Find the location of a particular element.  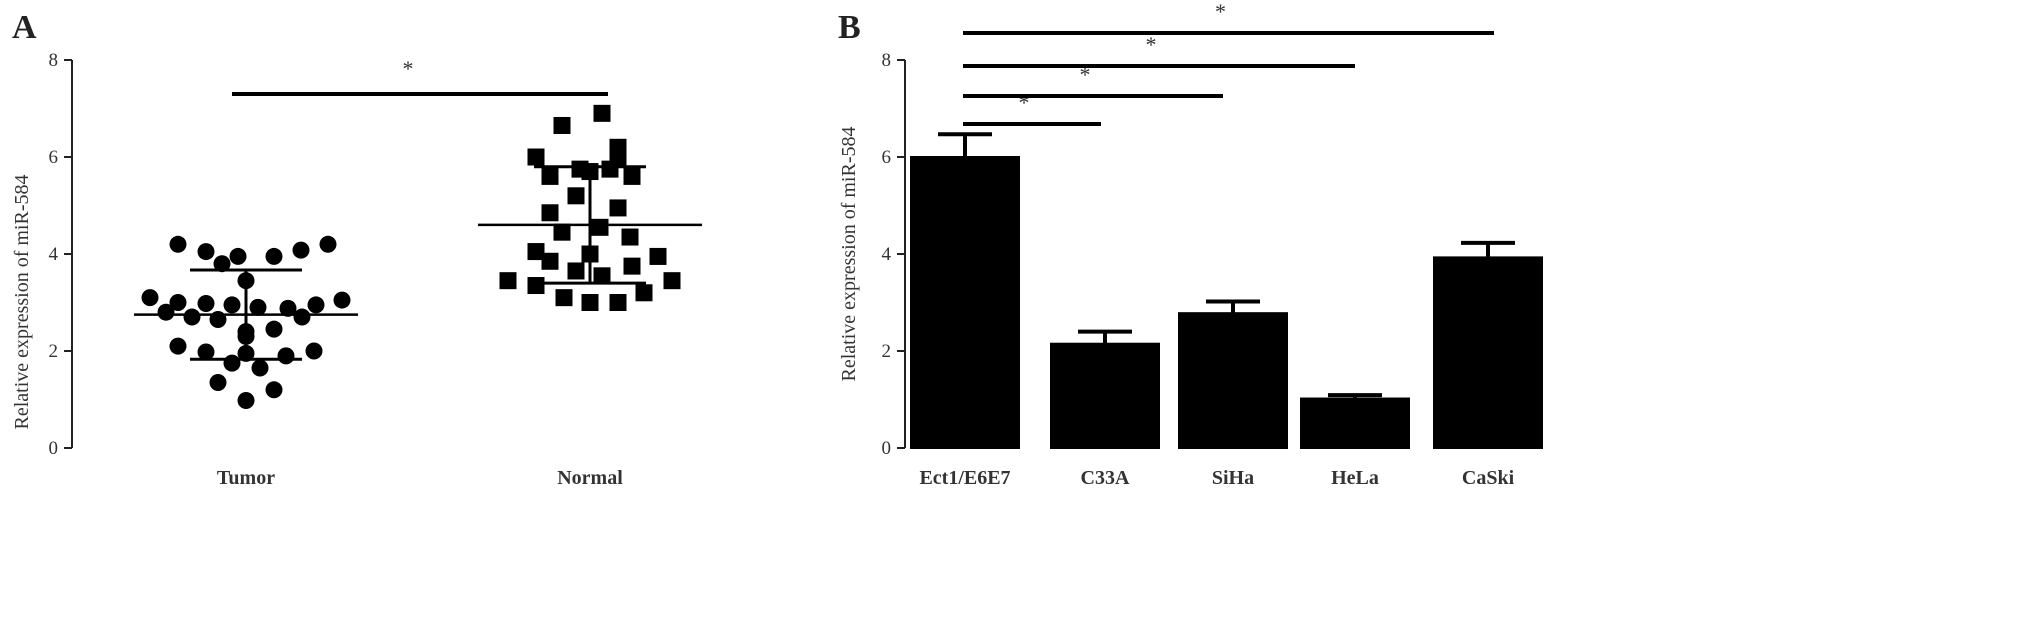

category-label-2: SiHa is located at coordinates (1233, 478).